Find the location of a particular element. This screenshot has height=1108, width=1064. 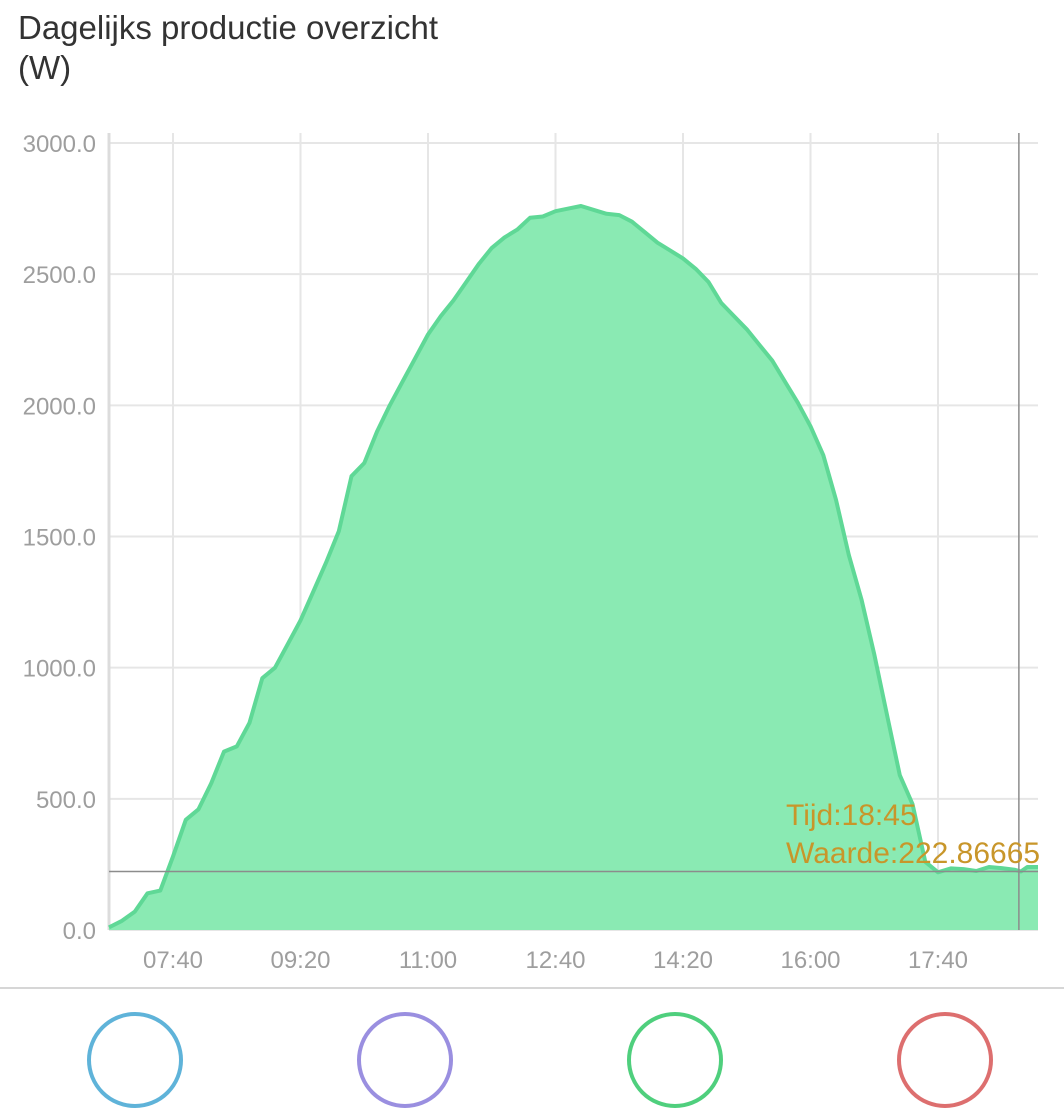

x-tick-label: 17:40 is located at coordinates (938, 960).